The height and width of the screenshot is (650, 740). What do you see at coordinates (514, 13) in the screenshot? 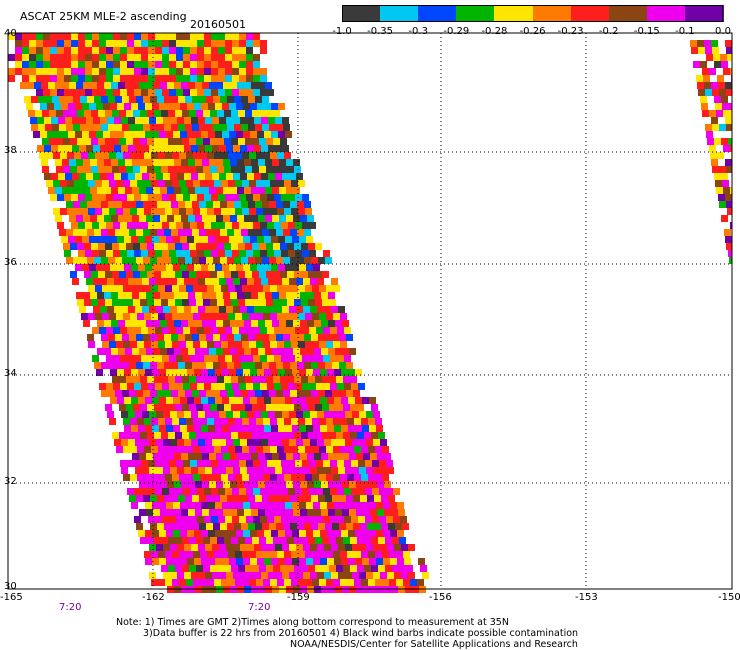
I see `colorbar-segment` at bounding box center [514, 13].